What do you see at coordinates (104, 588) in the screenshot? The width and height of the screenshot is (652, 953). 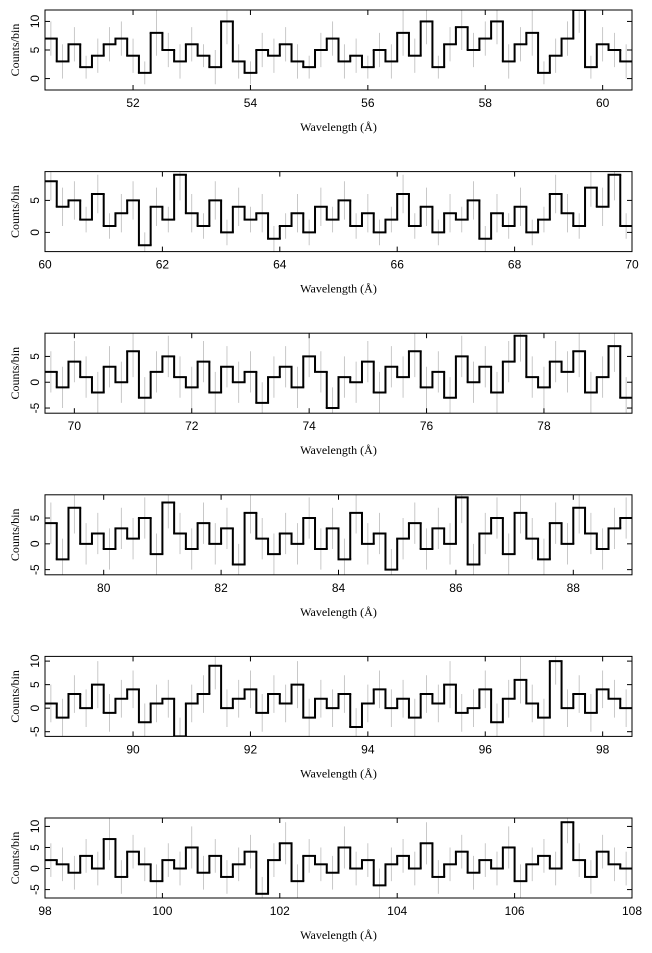 I see `x-tick-label: 80` at bounding box center [104, 588].